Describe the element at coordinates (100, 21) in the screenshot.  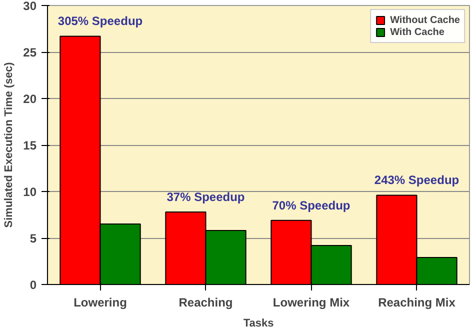
I see `annotation: 305% Speedup` at that location.